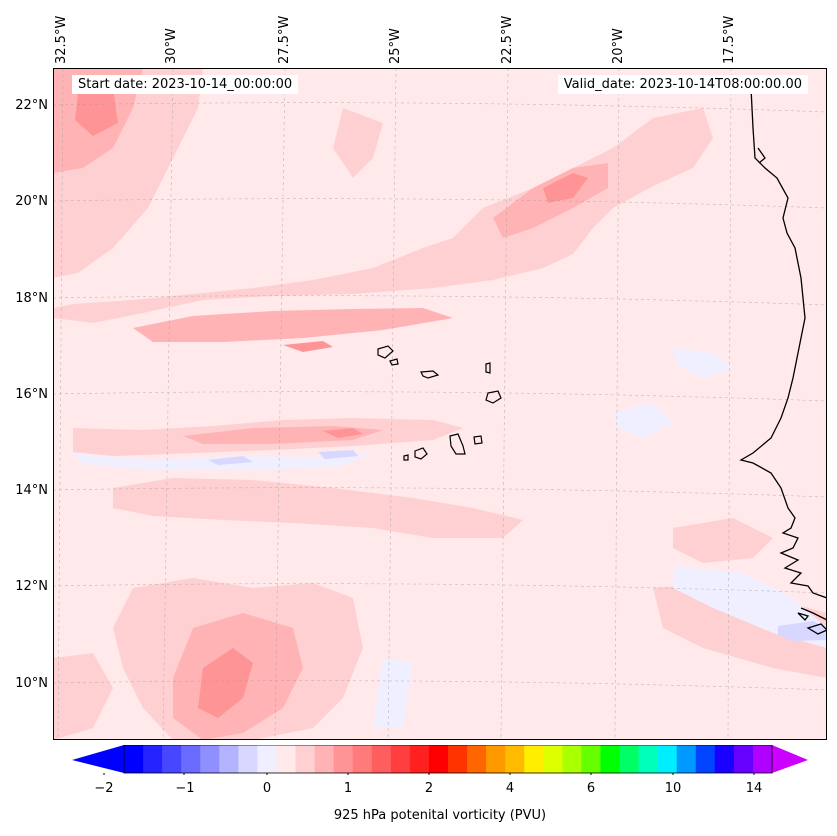  What do you see at coordinates (493, 397) in the screenshot?
I see `island-boa-vista` at bounding box center [493, 397].